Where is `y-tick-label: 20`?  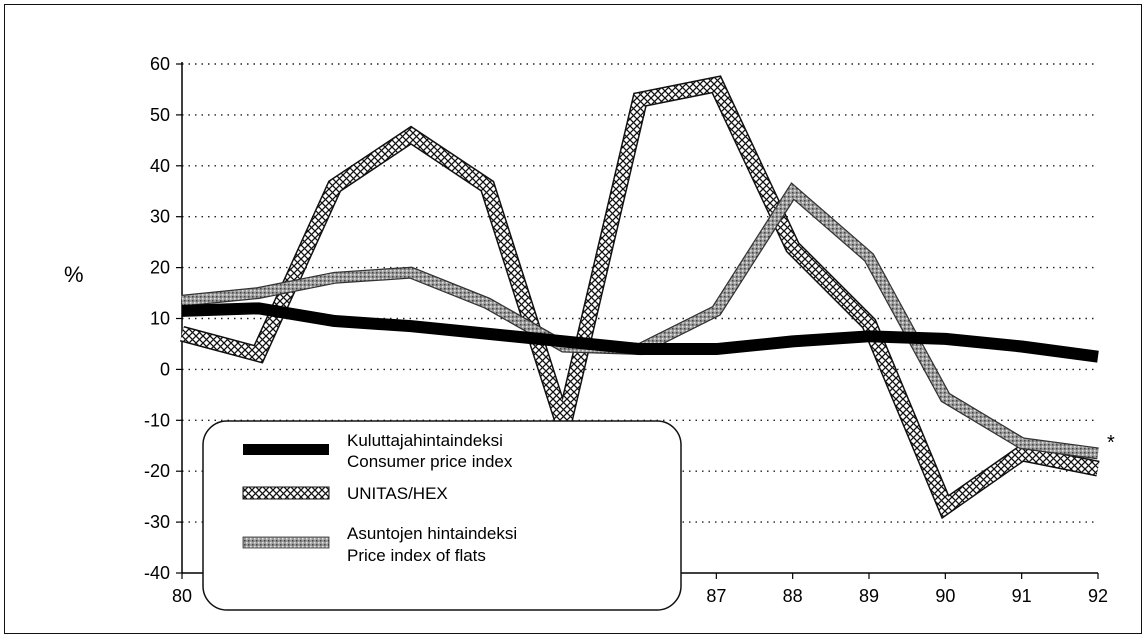
y-tick-label: 20 is located at coordinates (160, 268).